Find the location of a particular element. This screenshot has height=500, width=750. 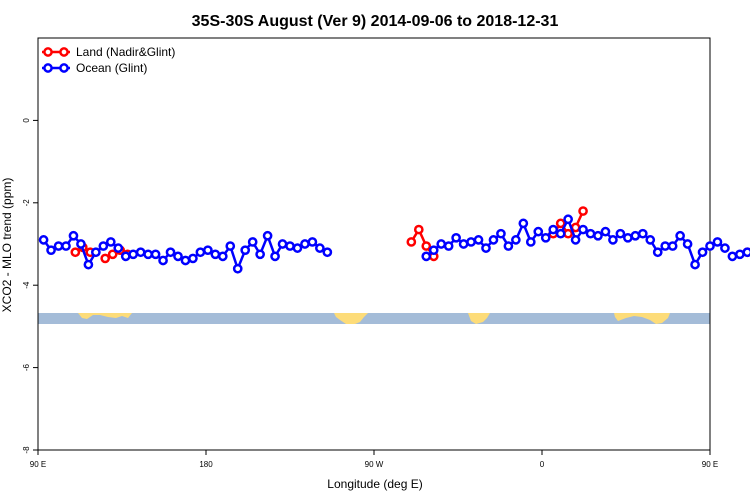

x-axis-label: Longitude (deg E) is located at coordinates (374, 484).